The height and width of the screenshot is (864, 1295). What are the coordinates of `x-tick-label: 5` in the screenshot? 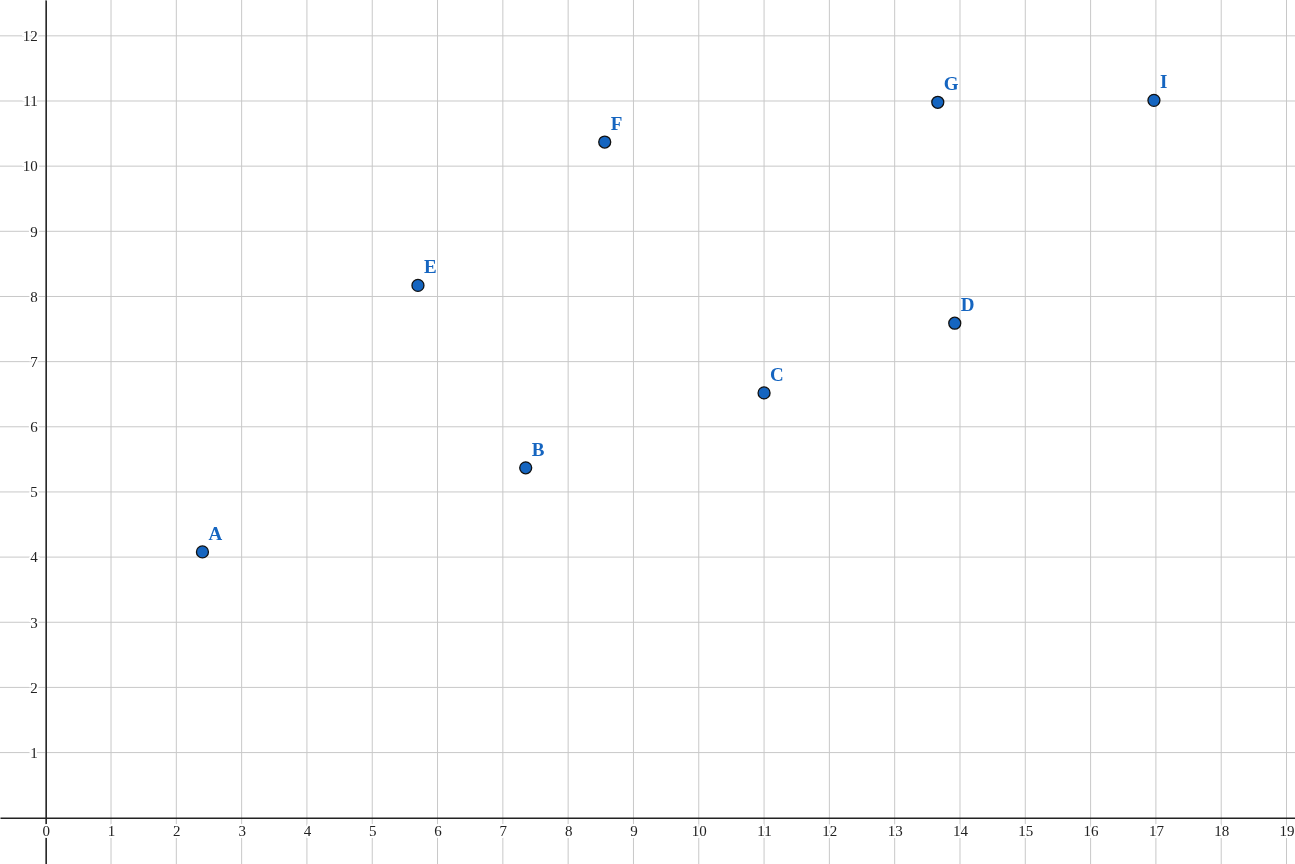 It's located at (372, 831).